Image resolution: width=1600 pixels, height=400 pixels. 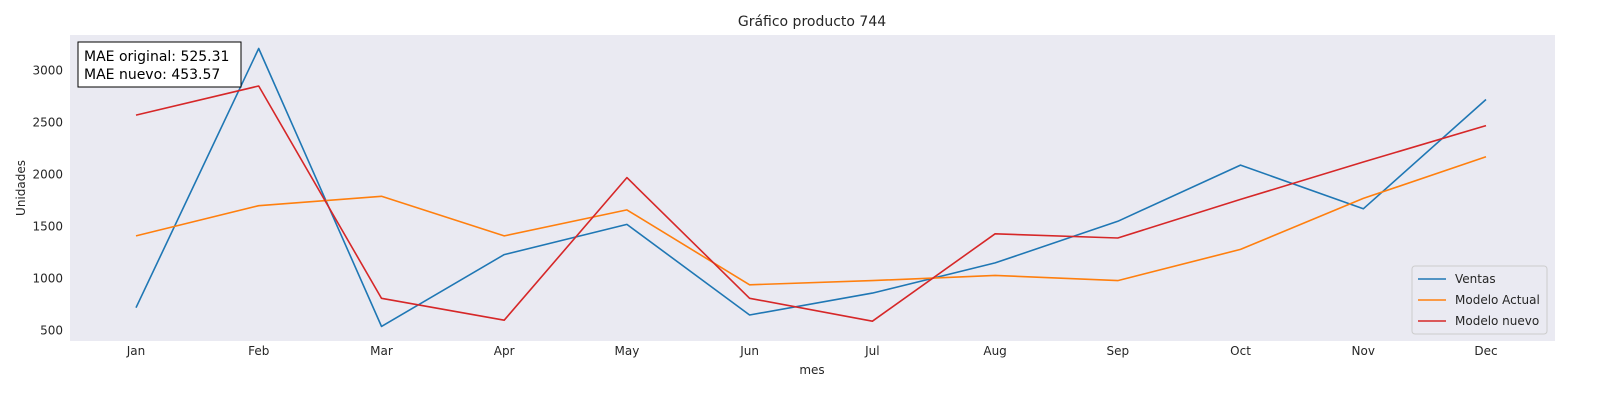 What do you see at coordinates (381, 351) in the screenshot?
I see `x-tick-label: Mar` at bounding box center [381, 351].